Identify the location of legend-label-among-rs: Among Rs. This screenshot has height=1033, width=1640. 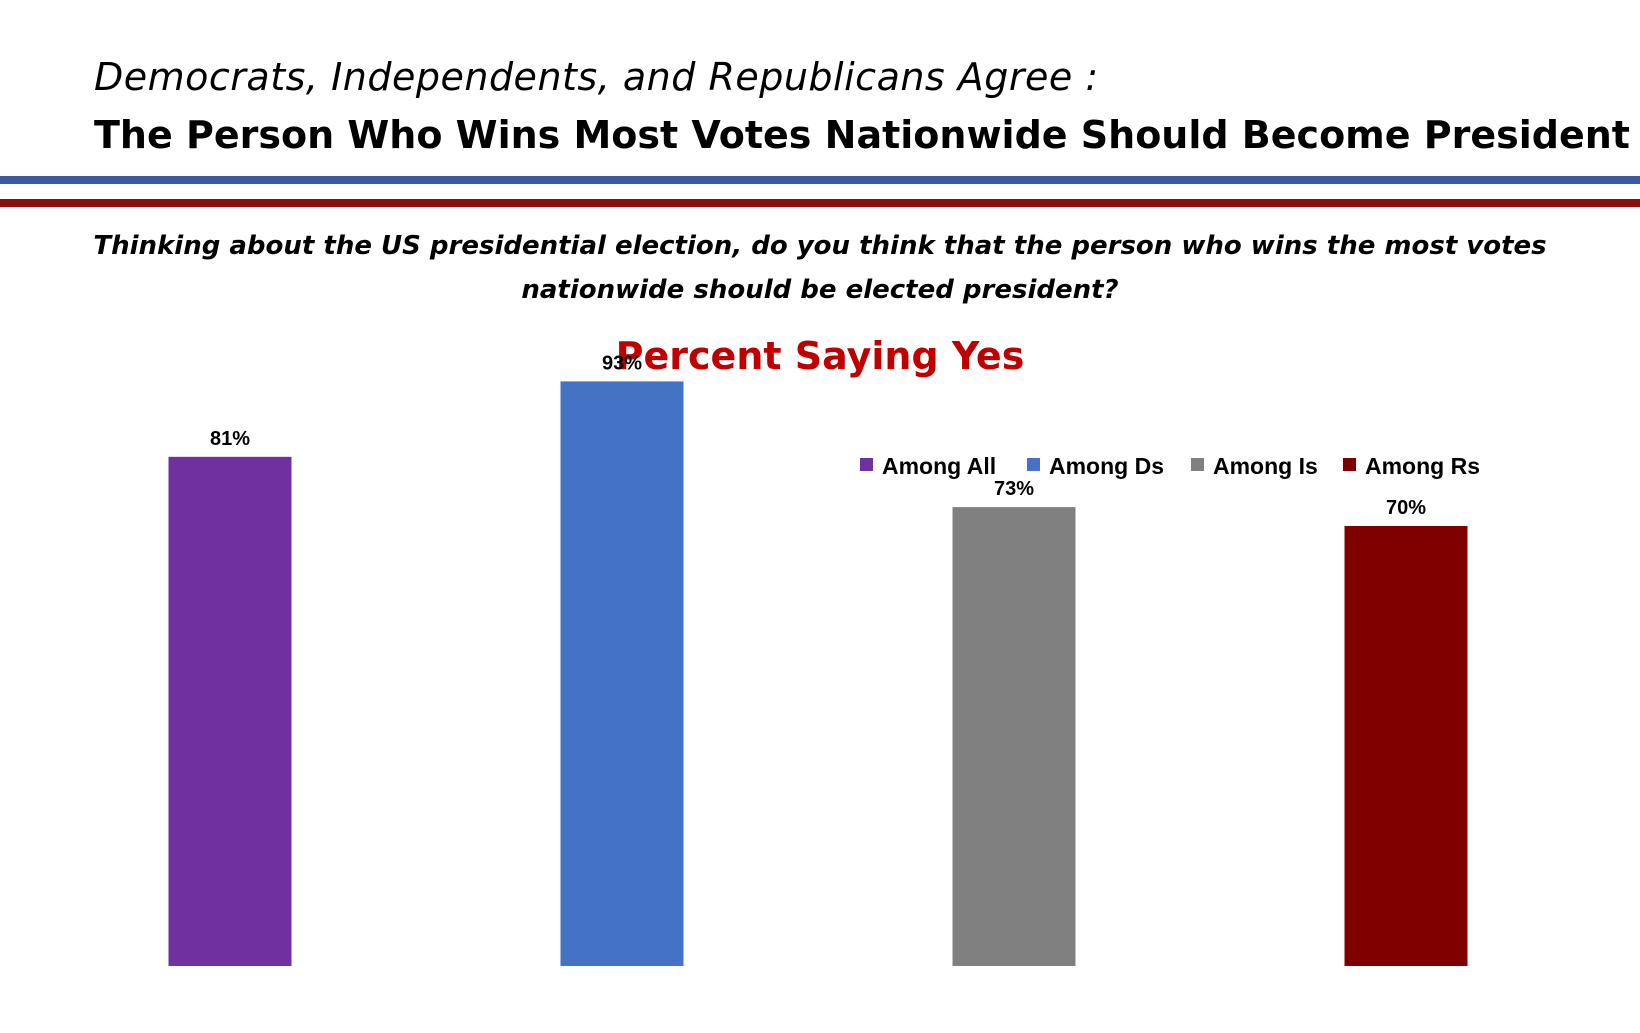
(1422, 466).